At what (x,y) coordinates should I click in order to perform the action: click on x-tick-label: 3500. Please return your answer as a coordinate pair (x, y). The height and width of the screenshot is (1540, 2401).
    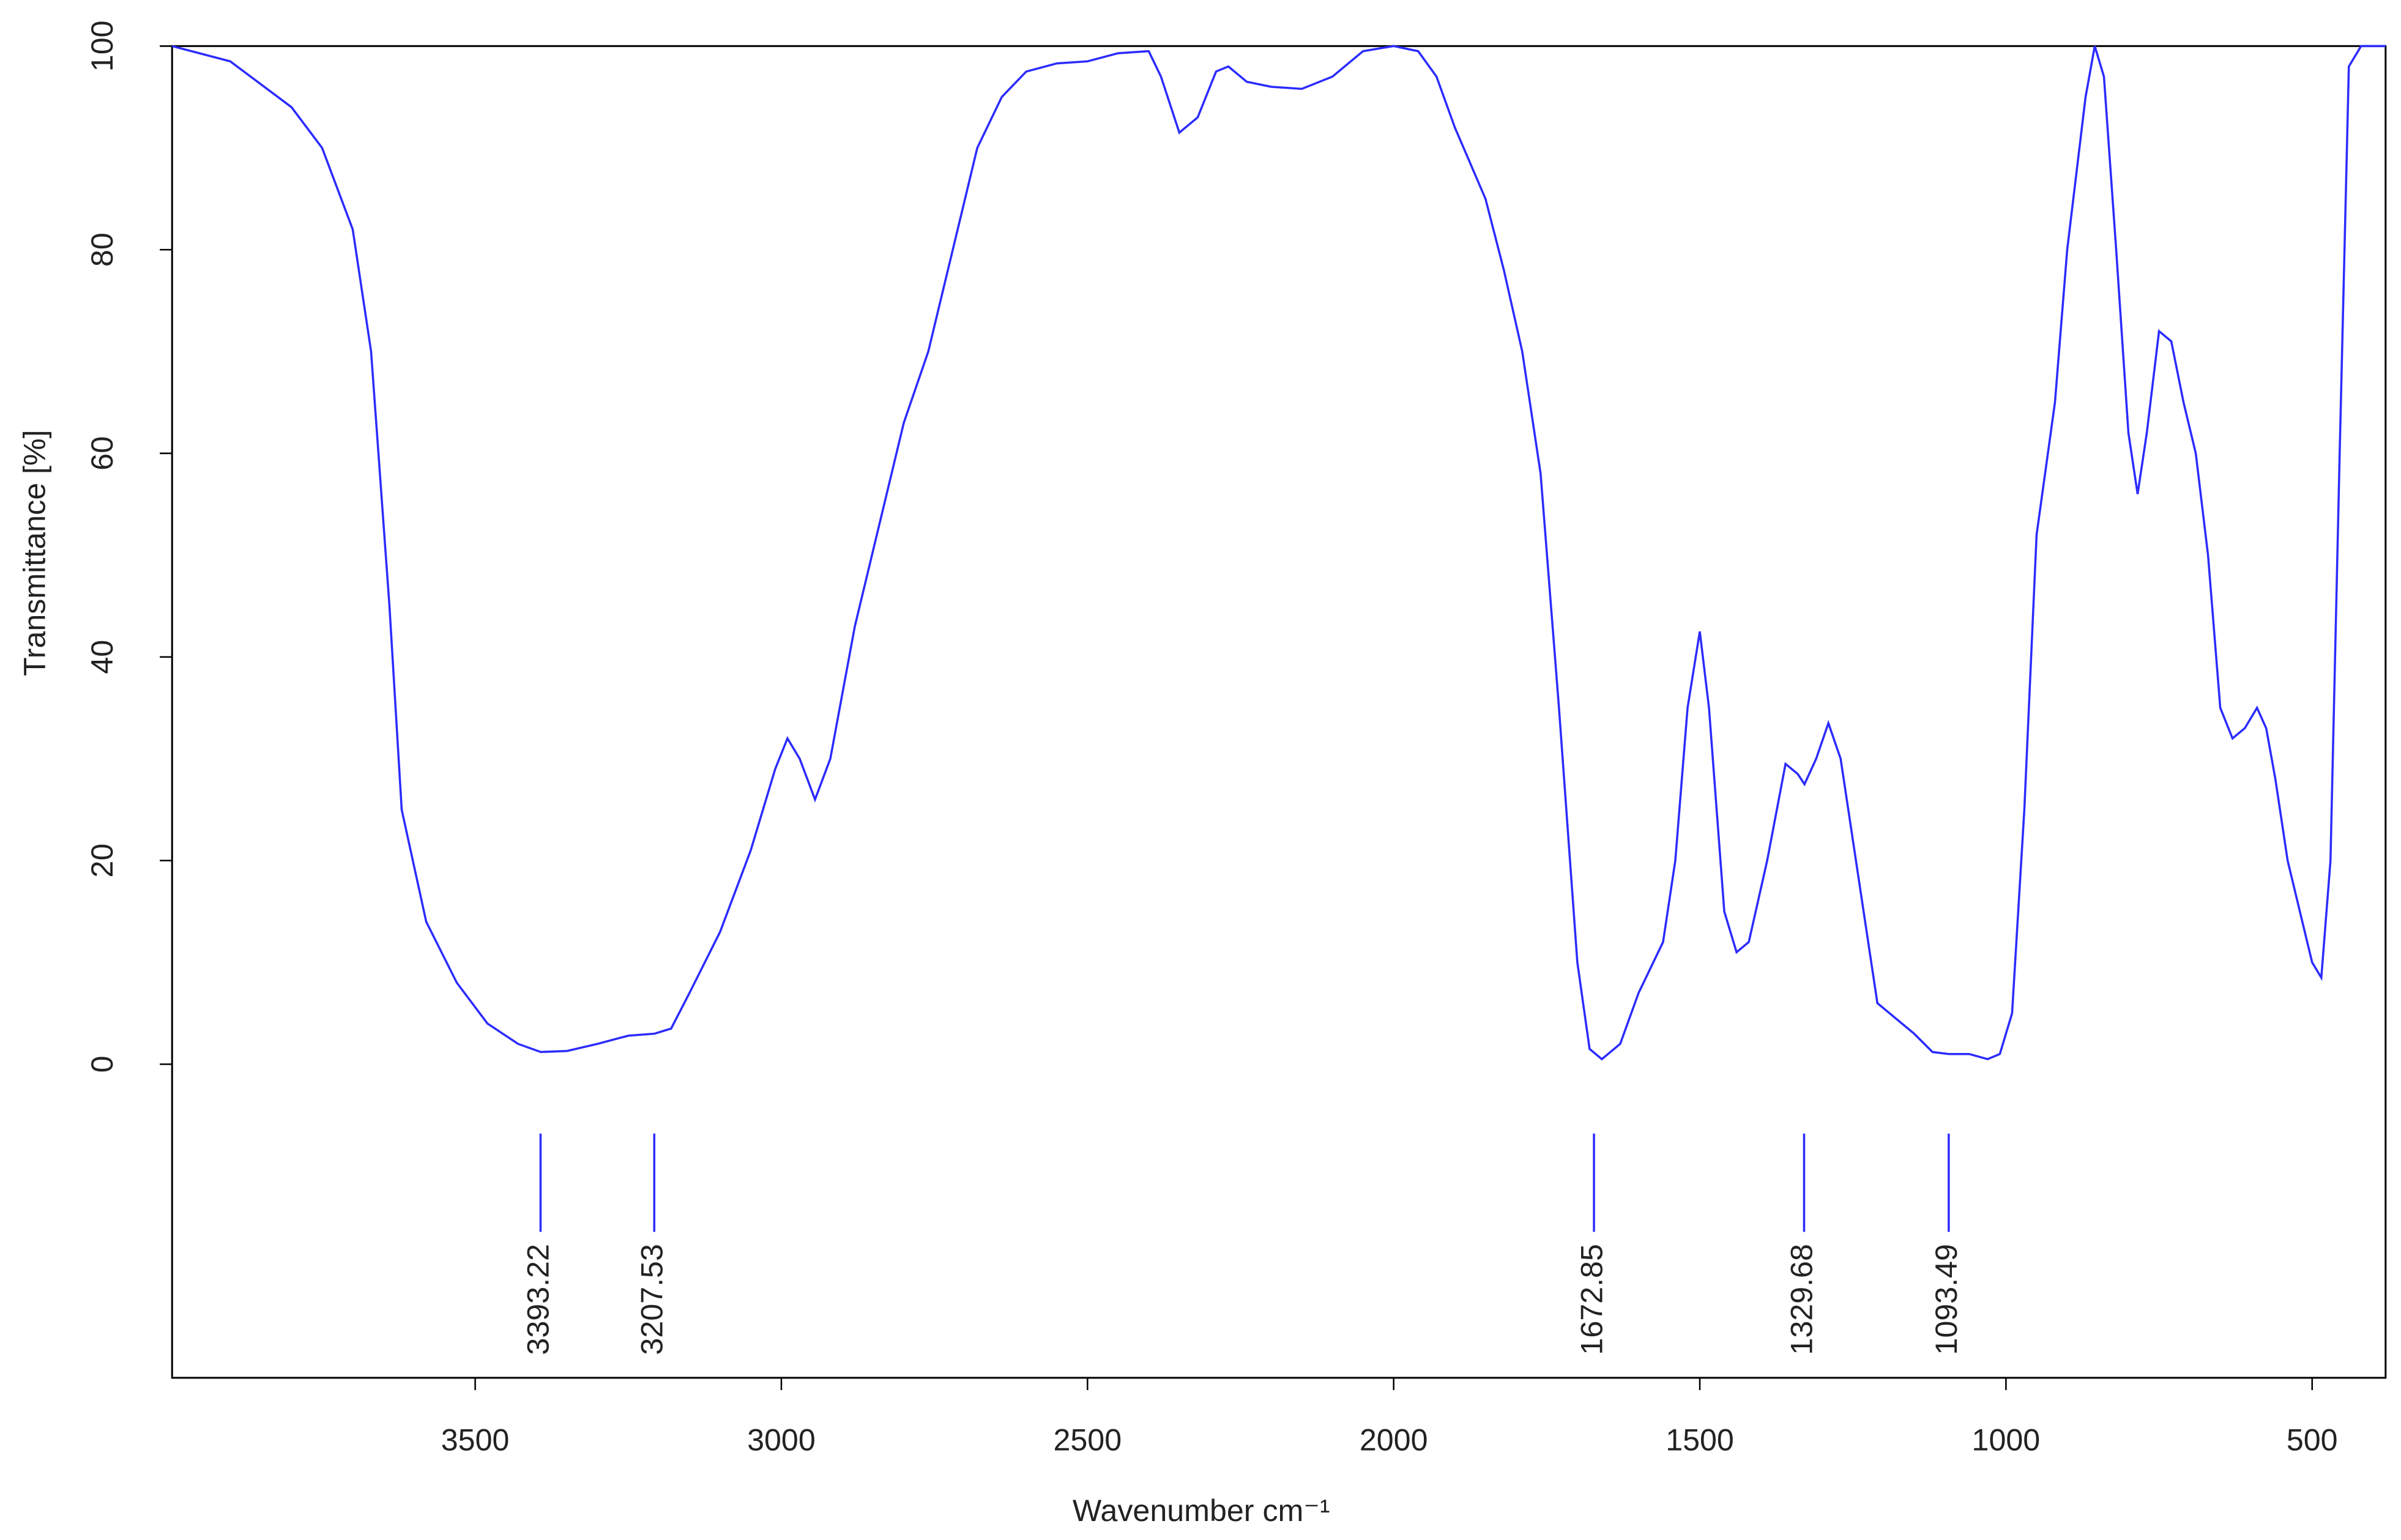
    Looking at the image, I should click on (475, 1440).